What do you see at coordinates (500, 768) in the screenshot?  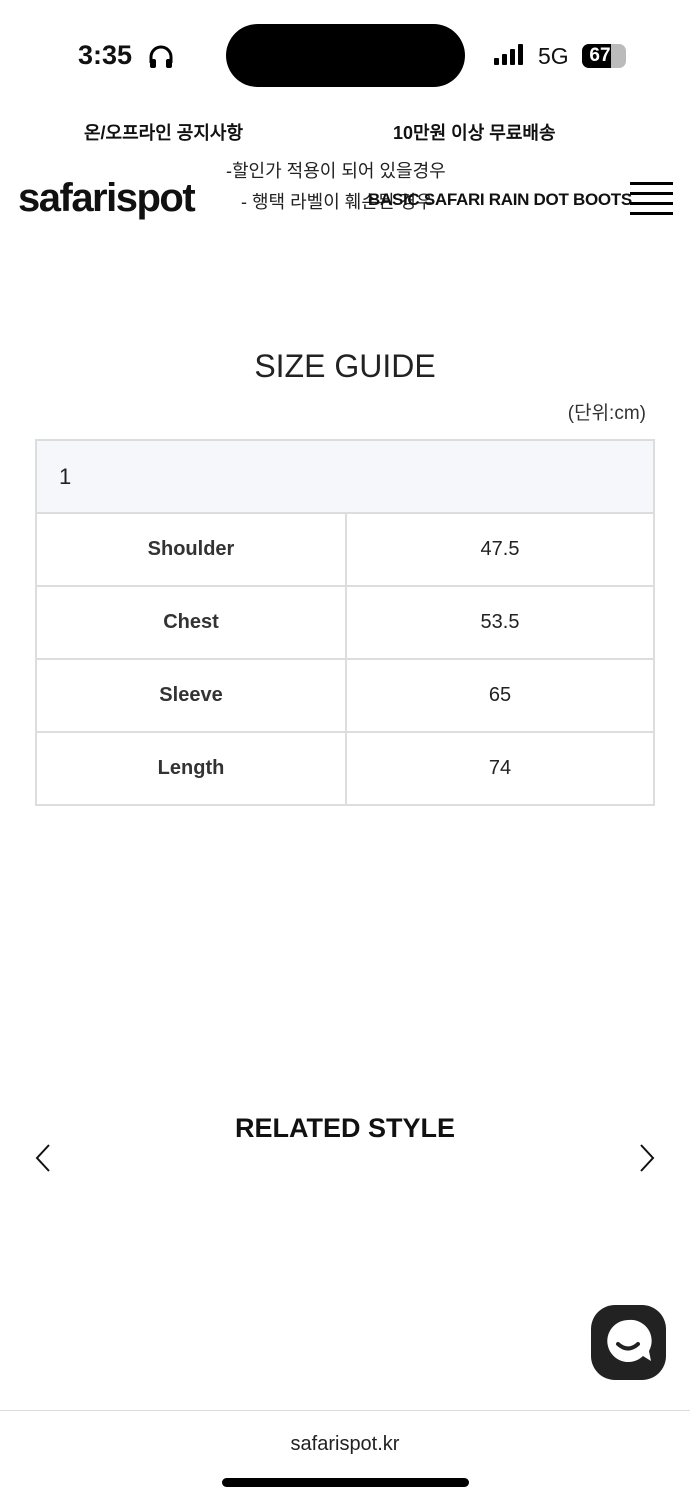 I see `row-value: 74` at bounding box center [500, 768].